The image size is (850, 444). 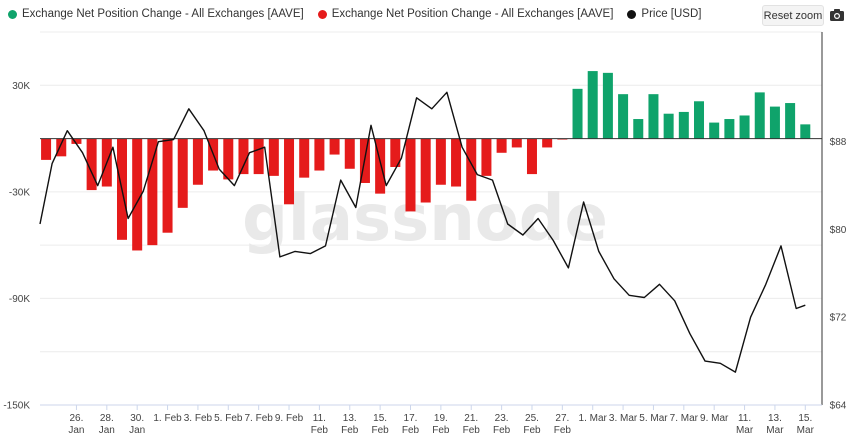 What do you see at coordinates (837, 15) in the screenshot?
I see `camera-icon` at bounding box center [837, 15].